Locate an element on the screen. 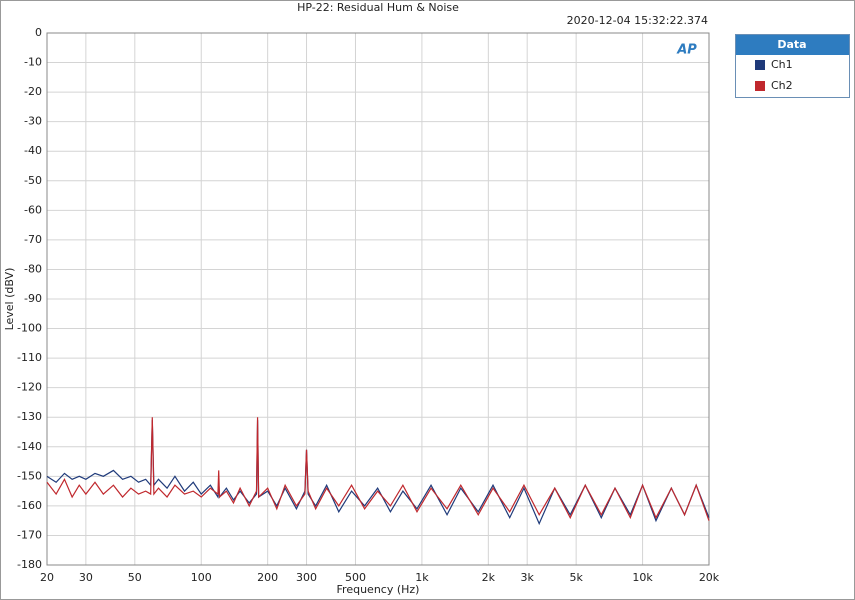 The height and width of the screenshot is (600, 855). y-tick-label: -40 is located at coordinates (33, 150).